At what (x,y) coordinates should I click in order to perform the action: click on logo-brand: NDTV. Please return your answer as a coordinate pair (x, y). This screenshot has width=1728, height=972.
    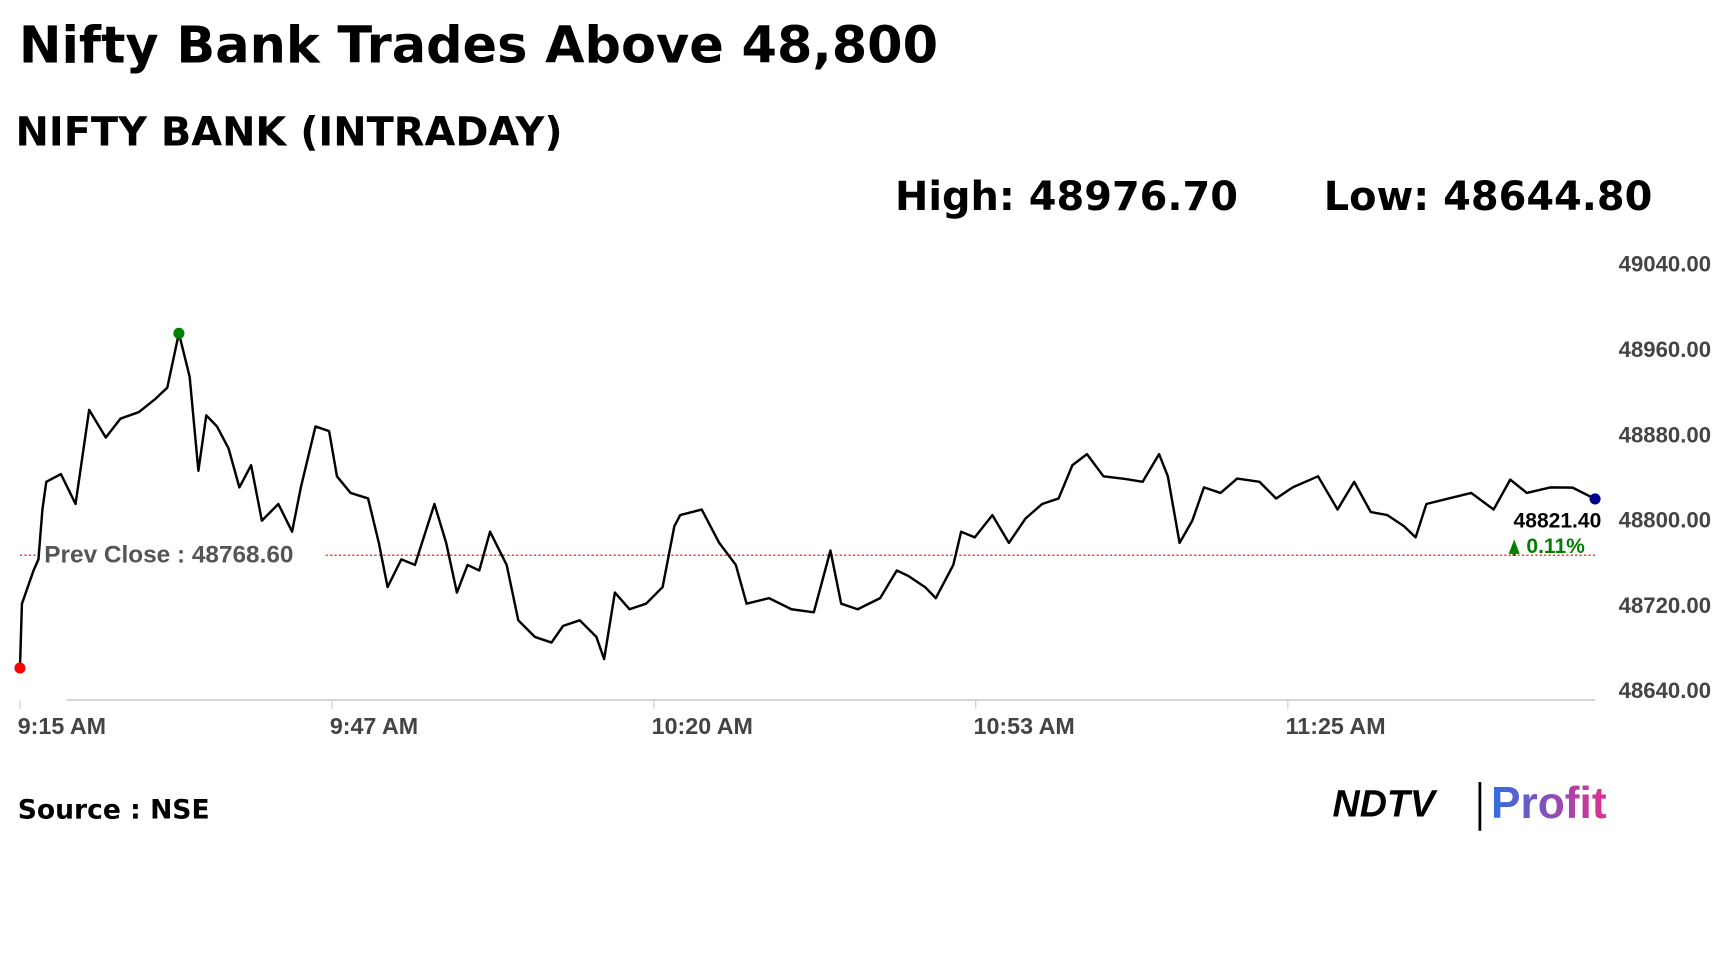
    Looking at the image, I should click on (1385, 803).